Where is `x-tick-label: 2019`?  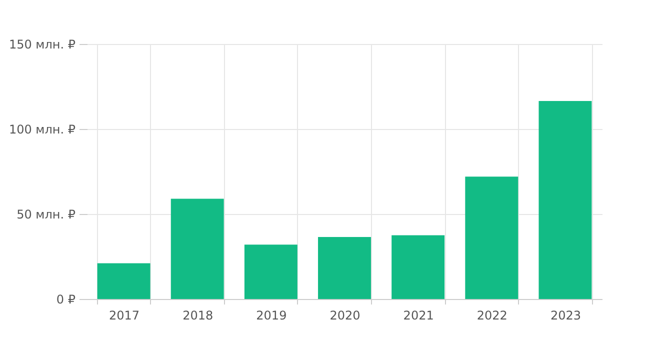 x-tick-label: 2019 is located at coordinates (271, 315).